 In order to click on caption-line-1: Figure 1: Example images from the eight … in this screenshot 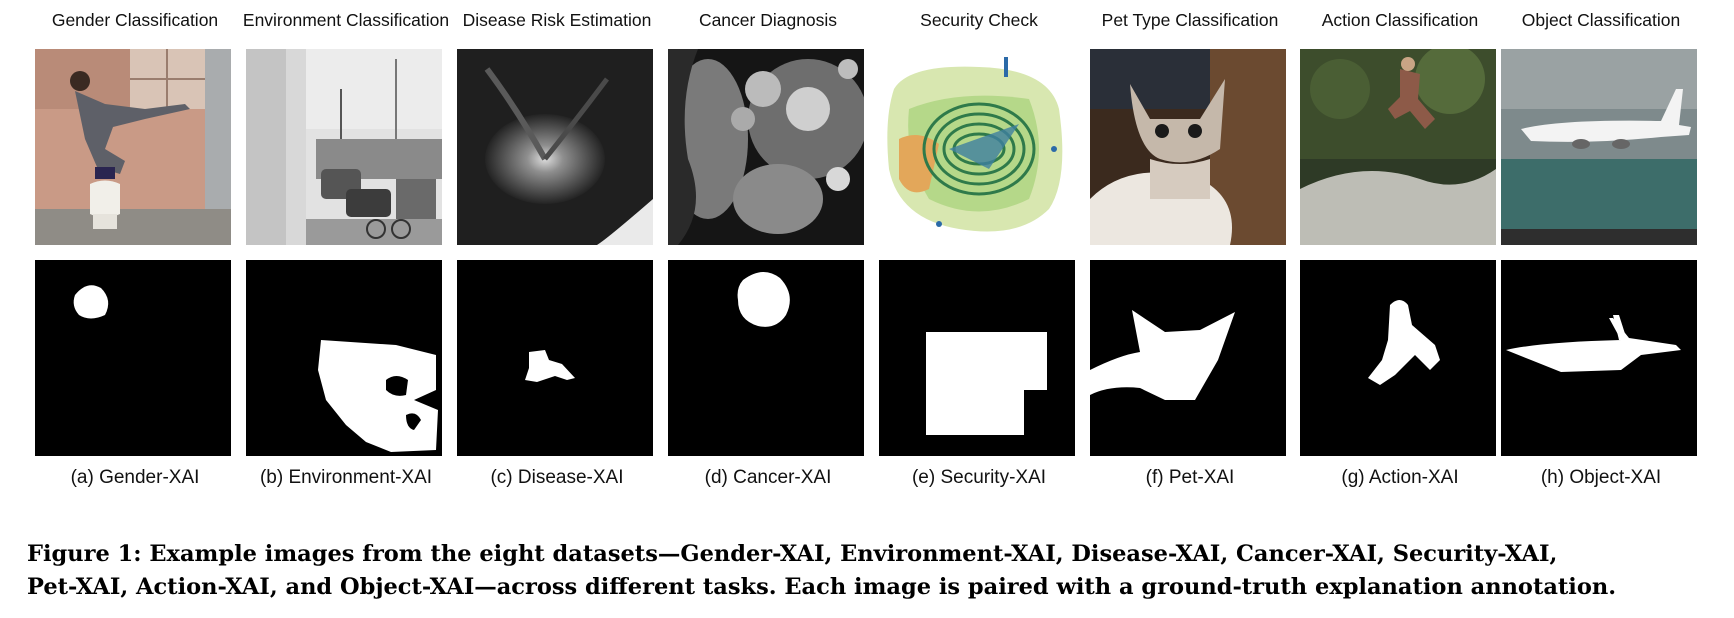, I will do `click(792, 554)`.